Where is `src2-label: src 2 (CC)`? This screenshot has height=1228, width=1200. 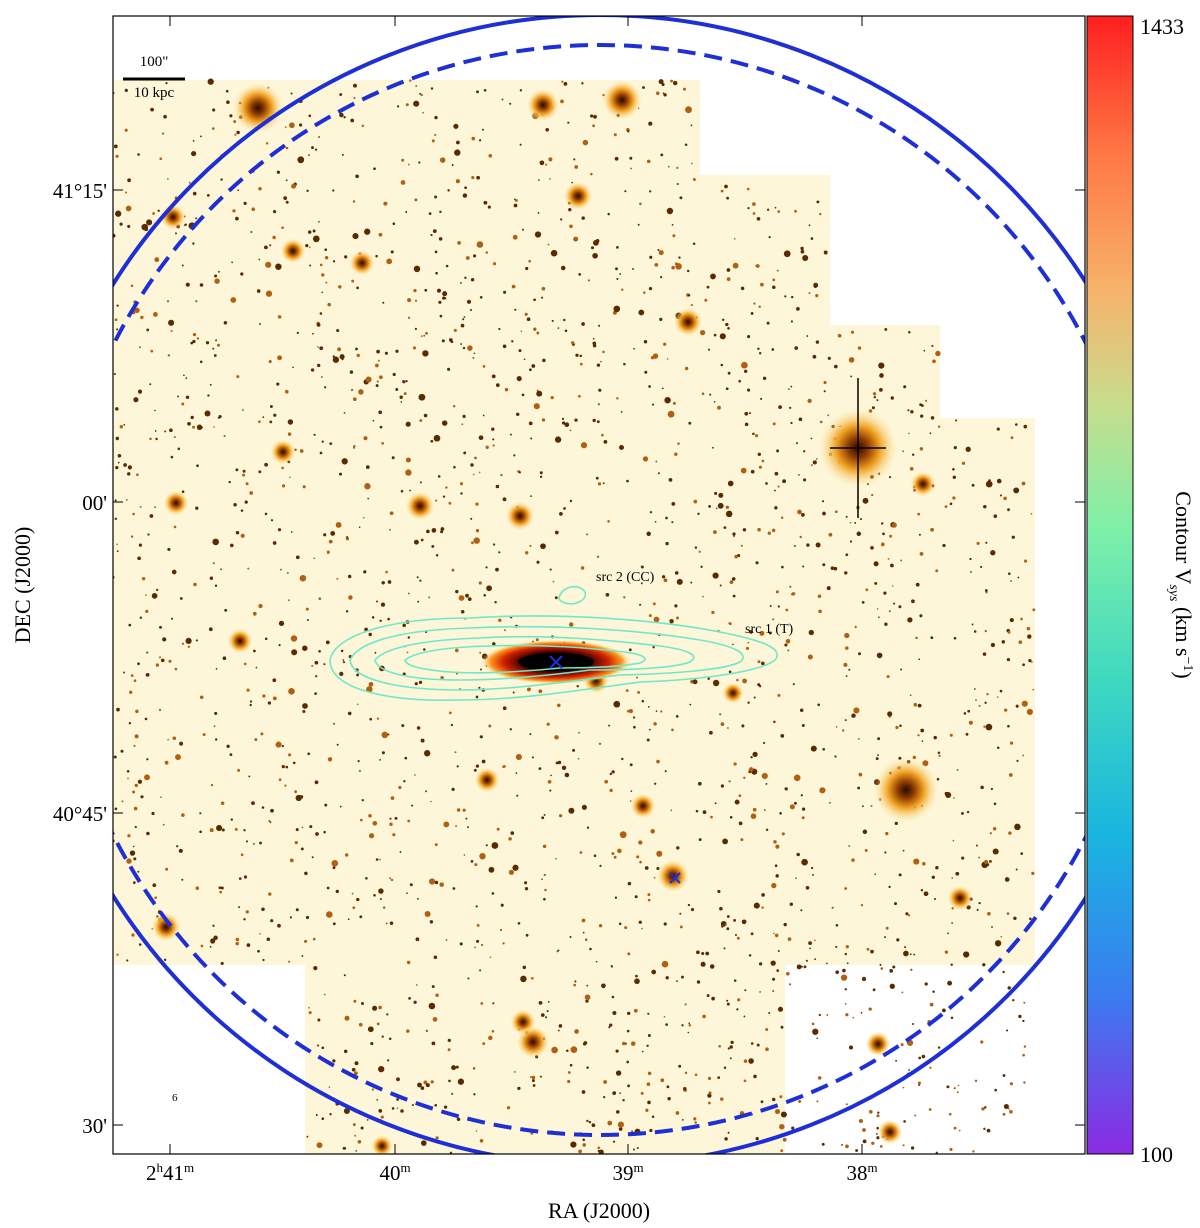 src2-label: src 2 (CC) is located at coordinates (625, 577).